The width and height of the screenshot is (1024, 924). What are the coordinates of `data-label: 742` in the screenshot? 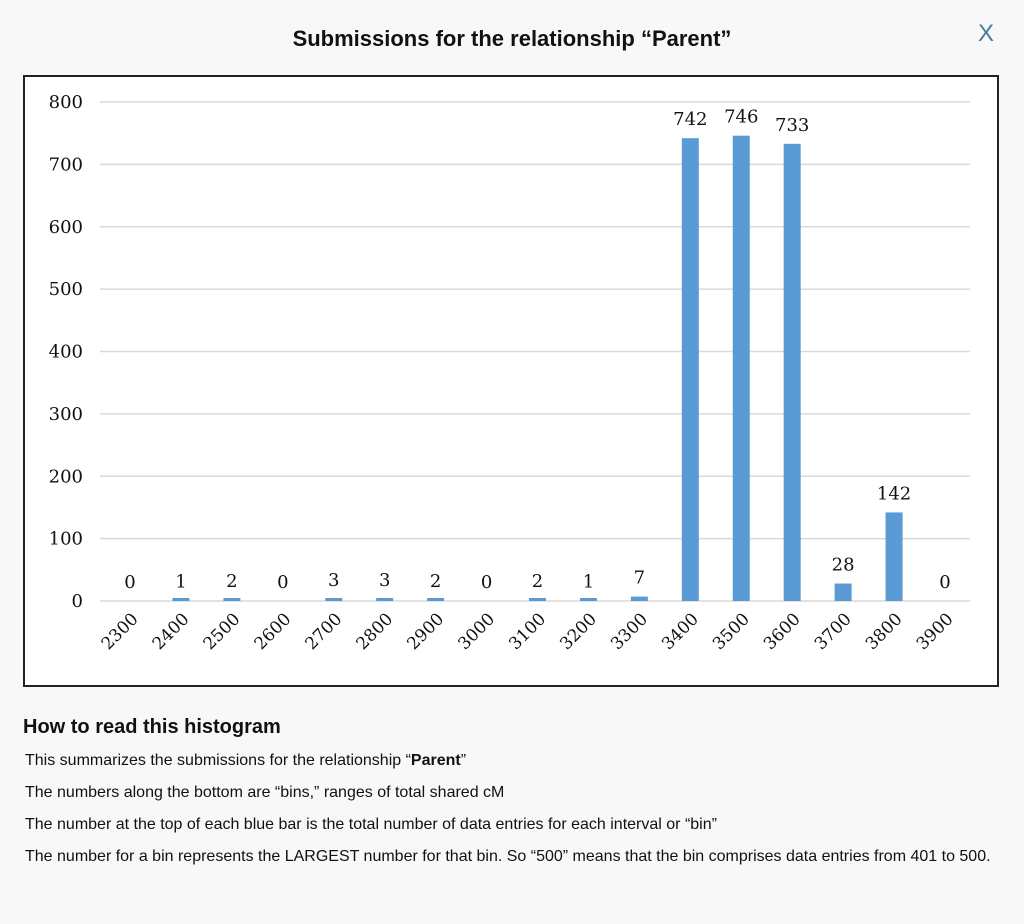 It's located at (690, 119).